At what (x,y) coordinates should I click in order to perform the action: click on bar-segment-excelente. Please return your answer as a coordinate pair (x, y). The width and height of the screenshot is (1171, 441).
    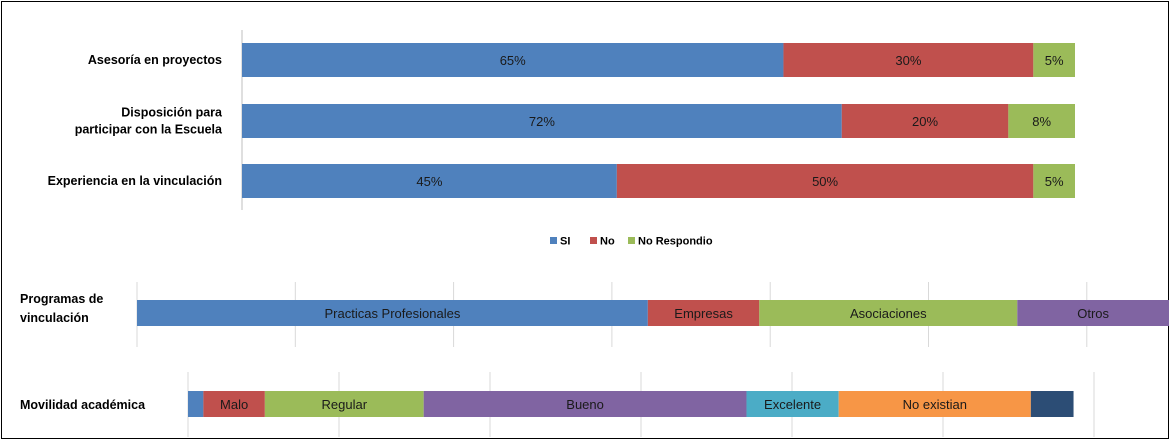
    Looking at the image, I should click on (792, 404).